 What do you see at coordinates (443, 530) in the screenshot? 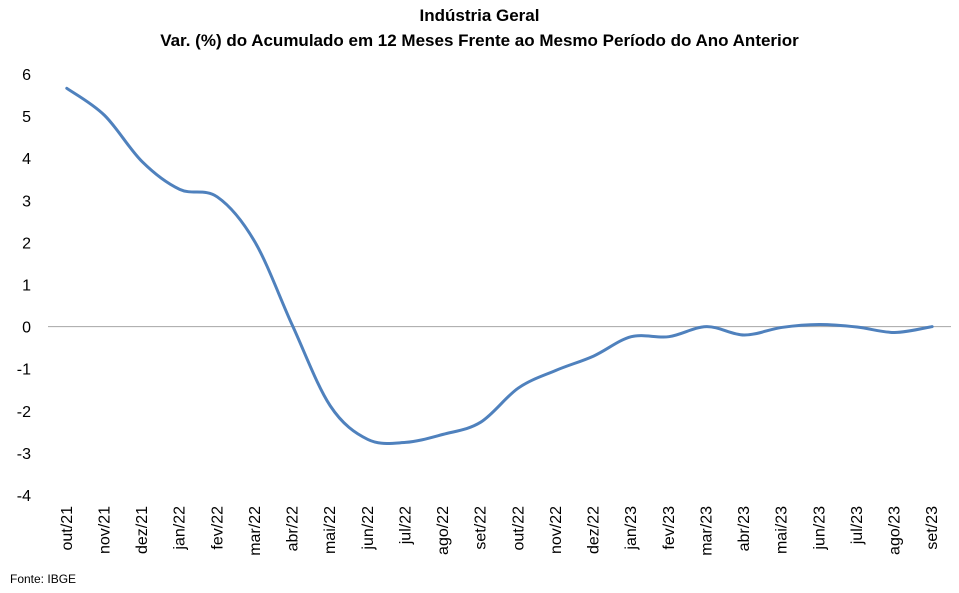
I see `x-tick-label: ago/22` at bounding box center [443, 530].